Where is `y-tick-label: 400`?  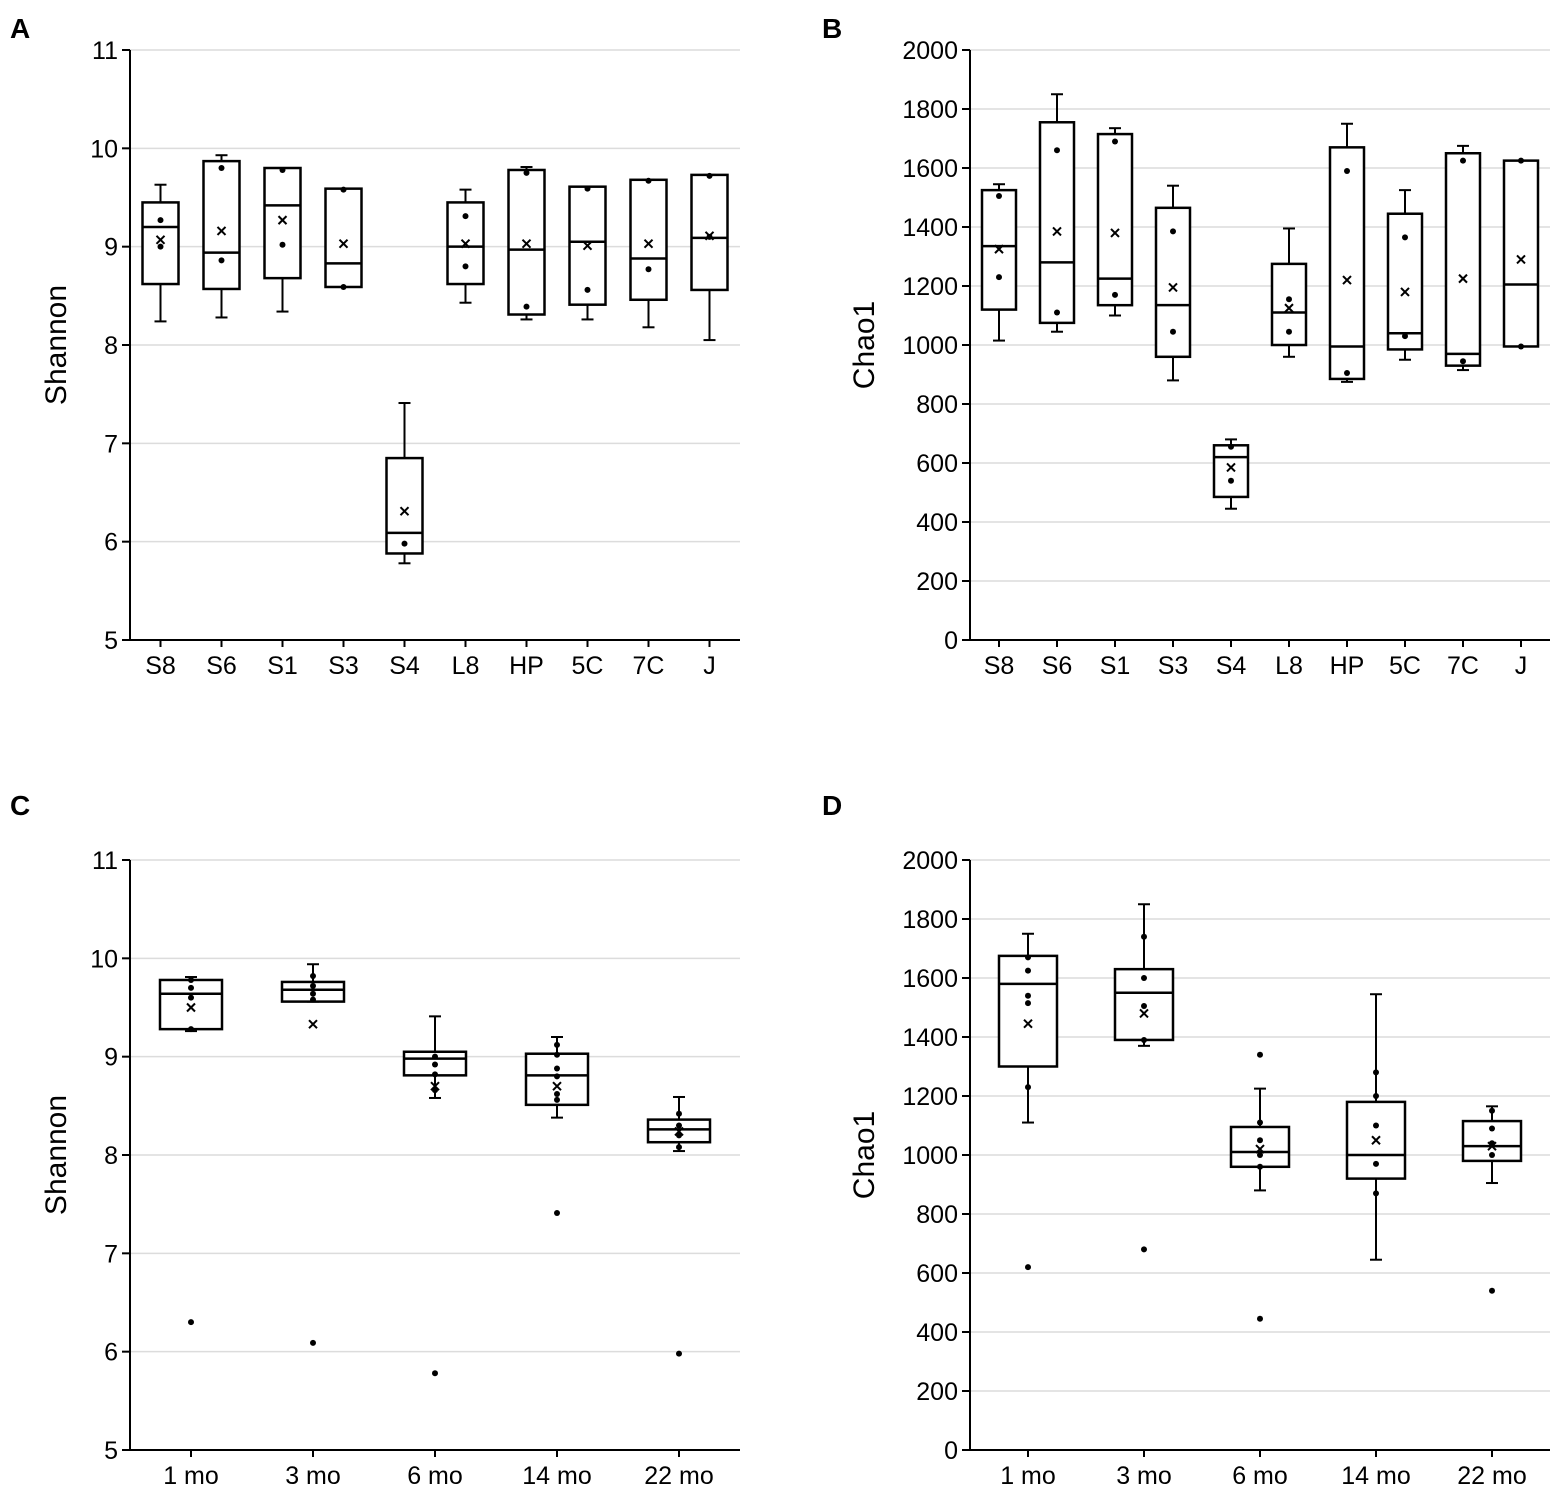
y-tick-label: 400 is located at coordinates (937, 523).